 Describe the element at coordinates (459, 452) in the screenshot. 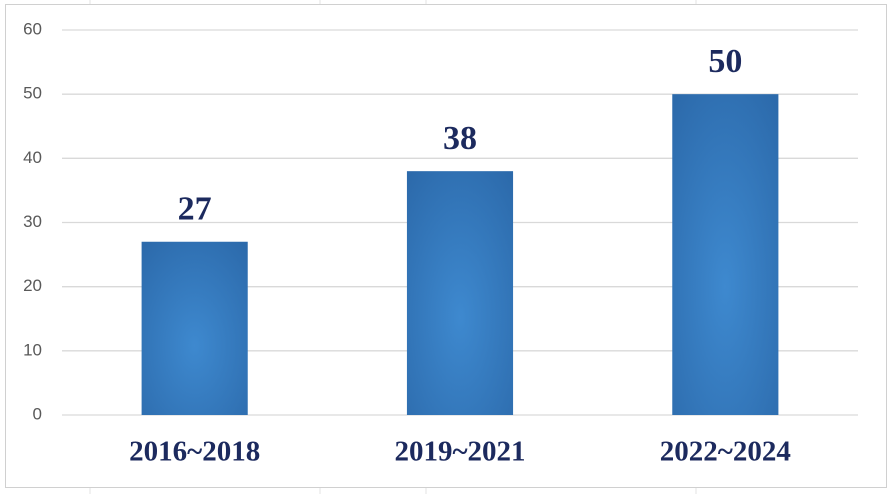

I see `x-tick-label: 2019~2021` at that location.